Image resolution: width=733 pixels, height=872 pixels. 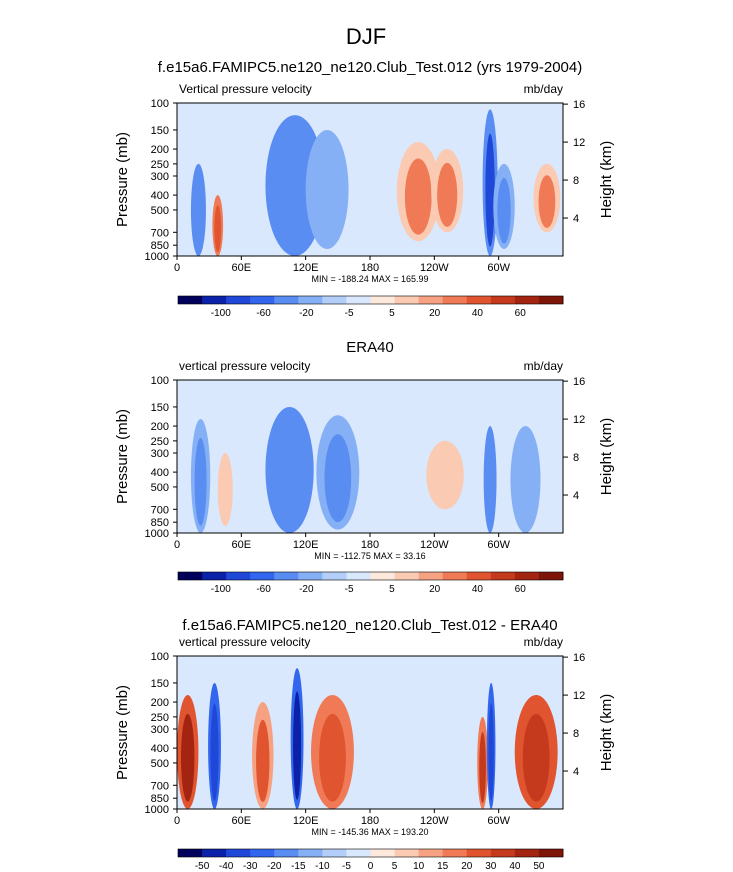 What do you see at coordinates (435, 589) in the screenshot?
I see `colorbar-label: 20` at bounding box center [435, 589].